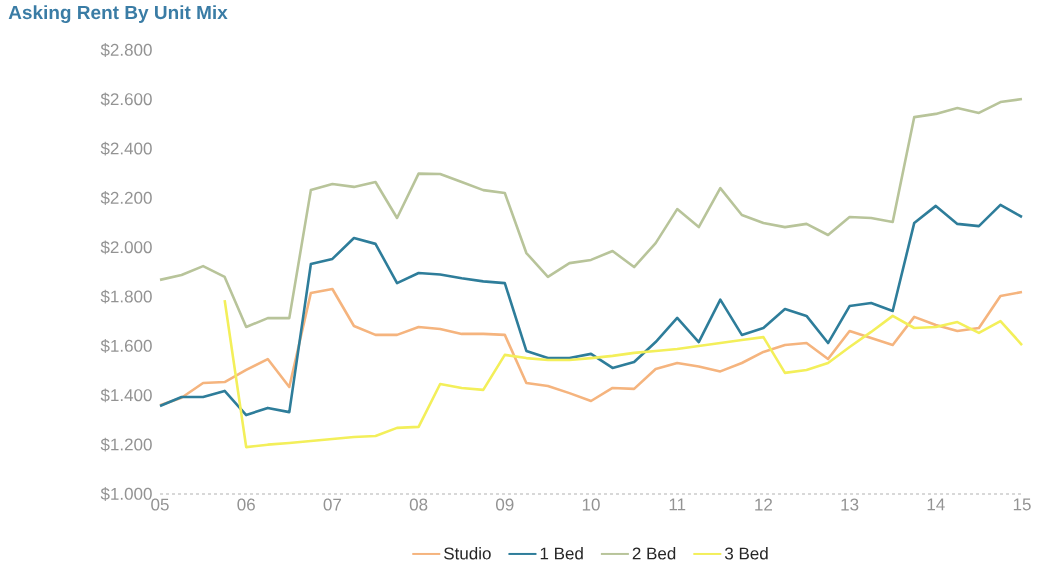  What do you see at coordinates (936, 504) in the screenshot?
I see `x-tick-label: 14` at bounding box center [936, 504].